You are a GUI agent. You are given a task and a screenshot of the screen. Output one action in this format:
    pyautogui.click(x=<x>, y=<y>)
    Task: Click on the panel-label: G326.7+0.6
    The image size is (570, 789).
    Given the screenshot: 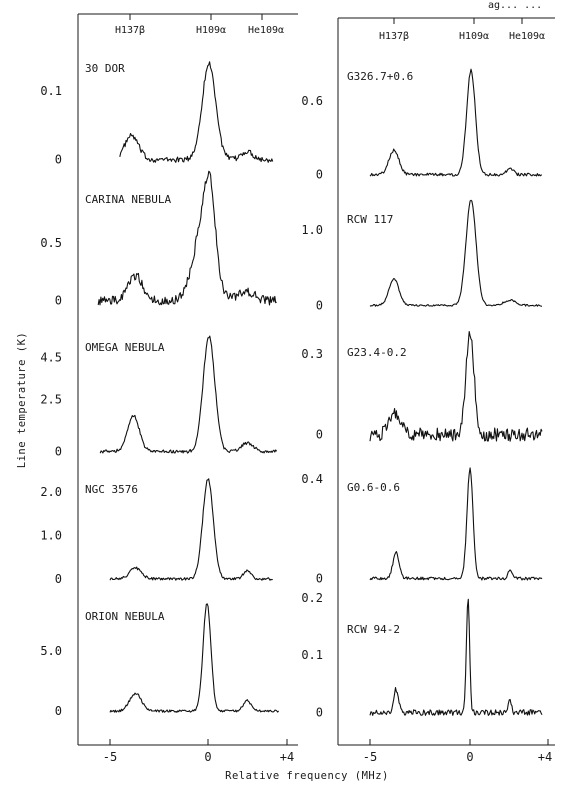 What is the action you would take?
    pyautogui.click(x=380, y=76)
    